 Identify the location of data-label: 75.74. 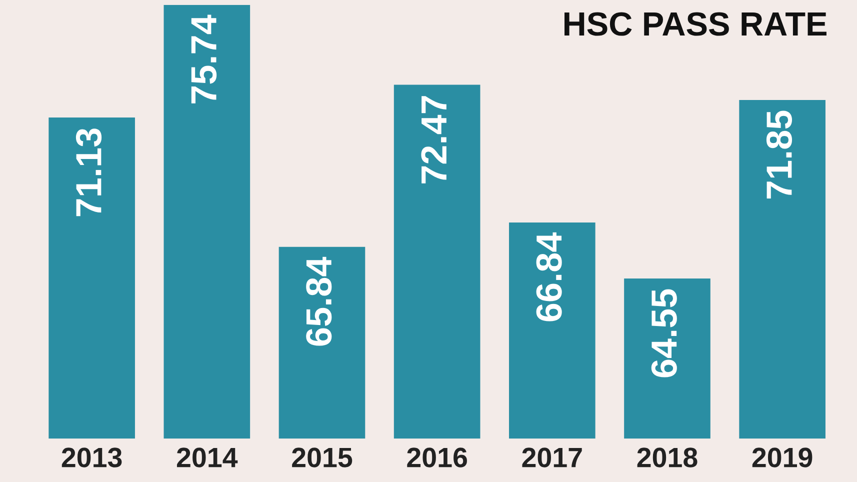
(204, 59).